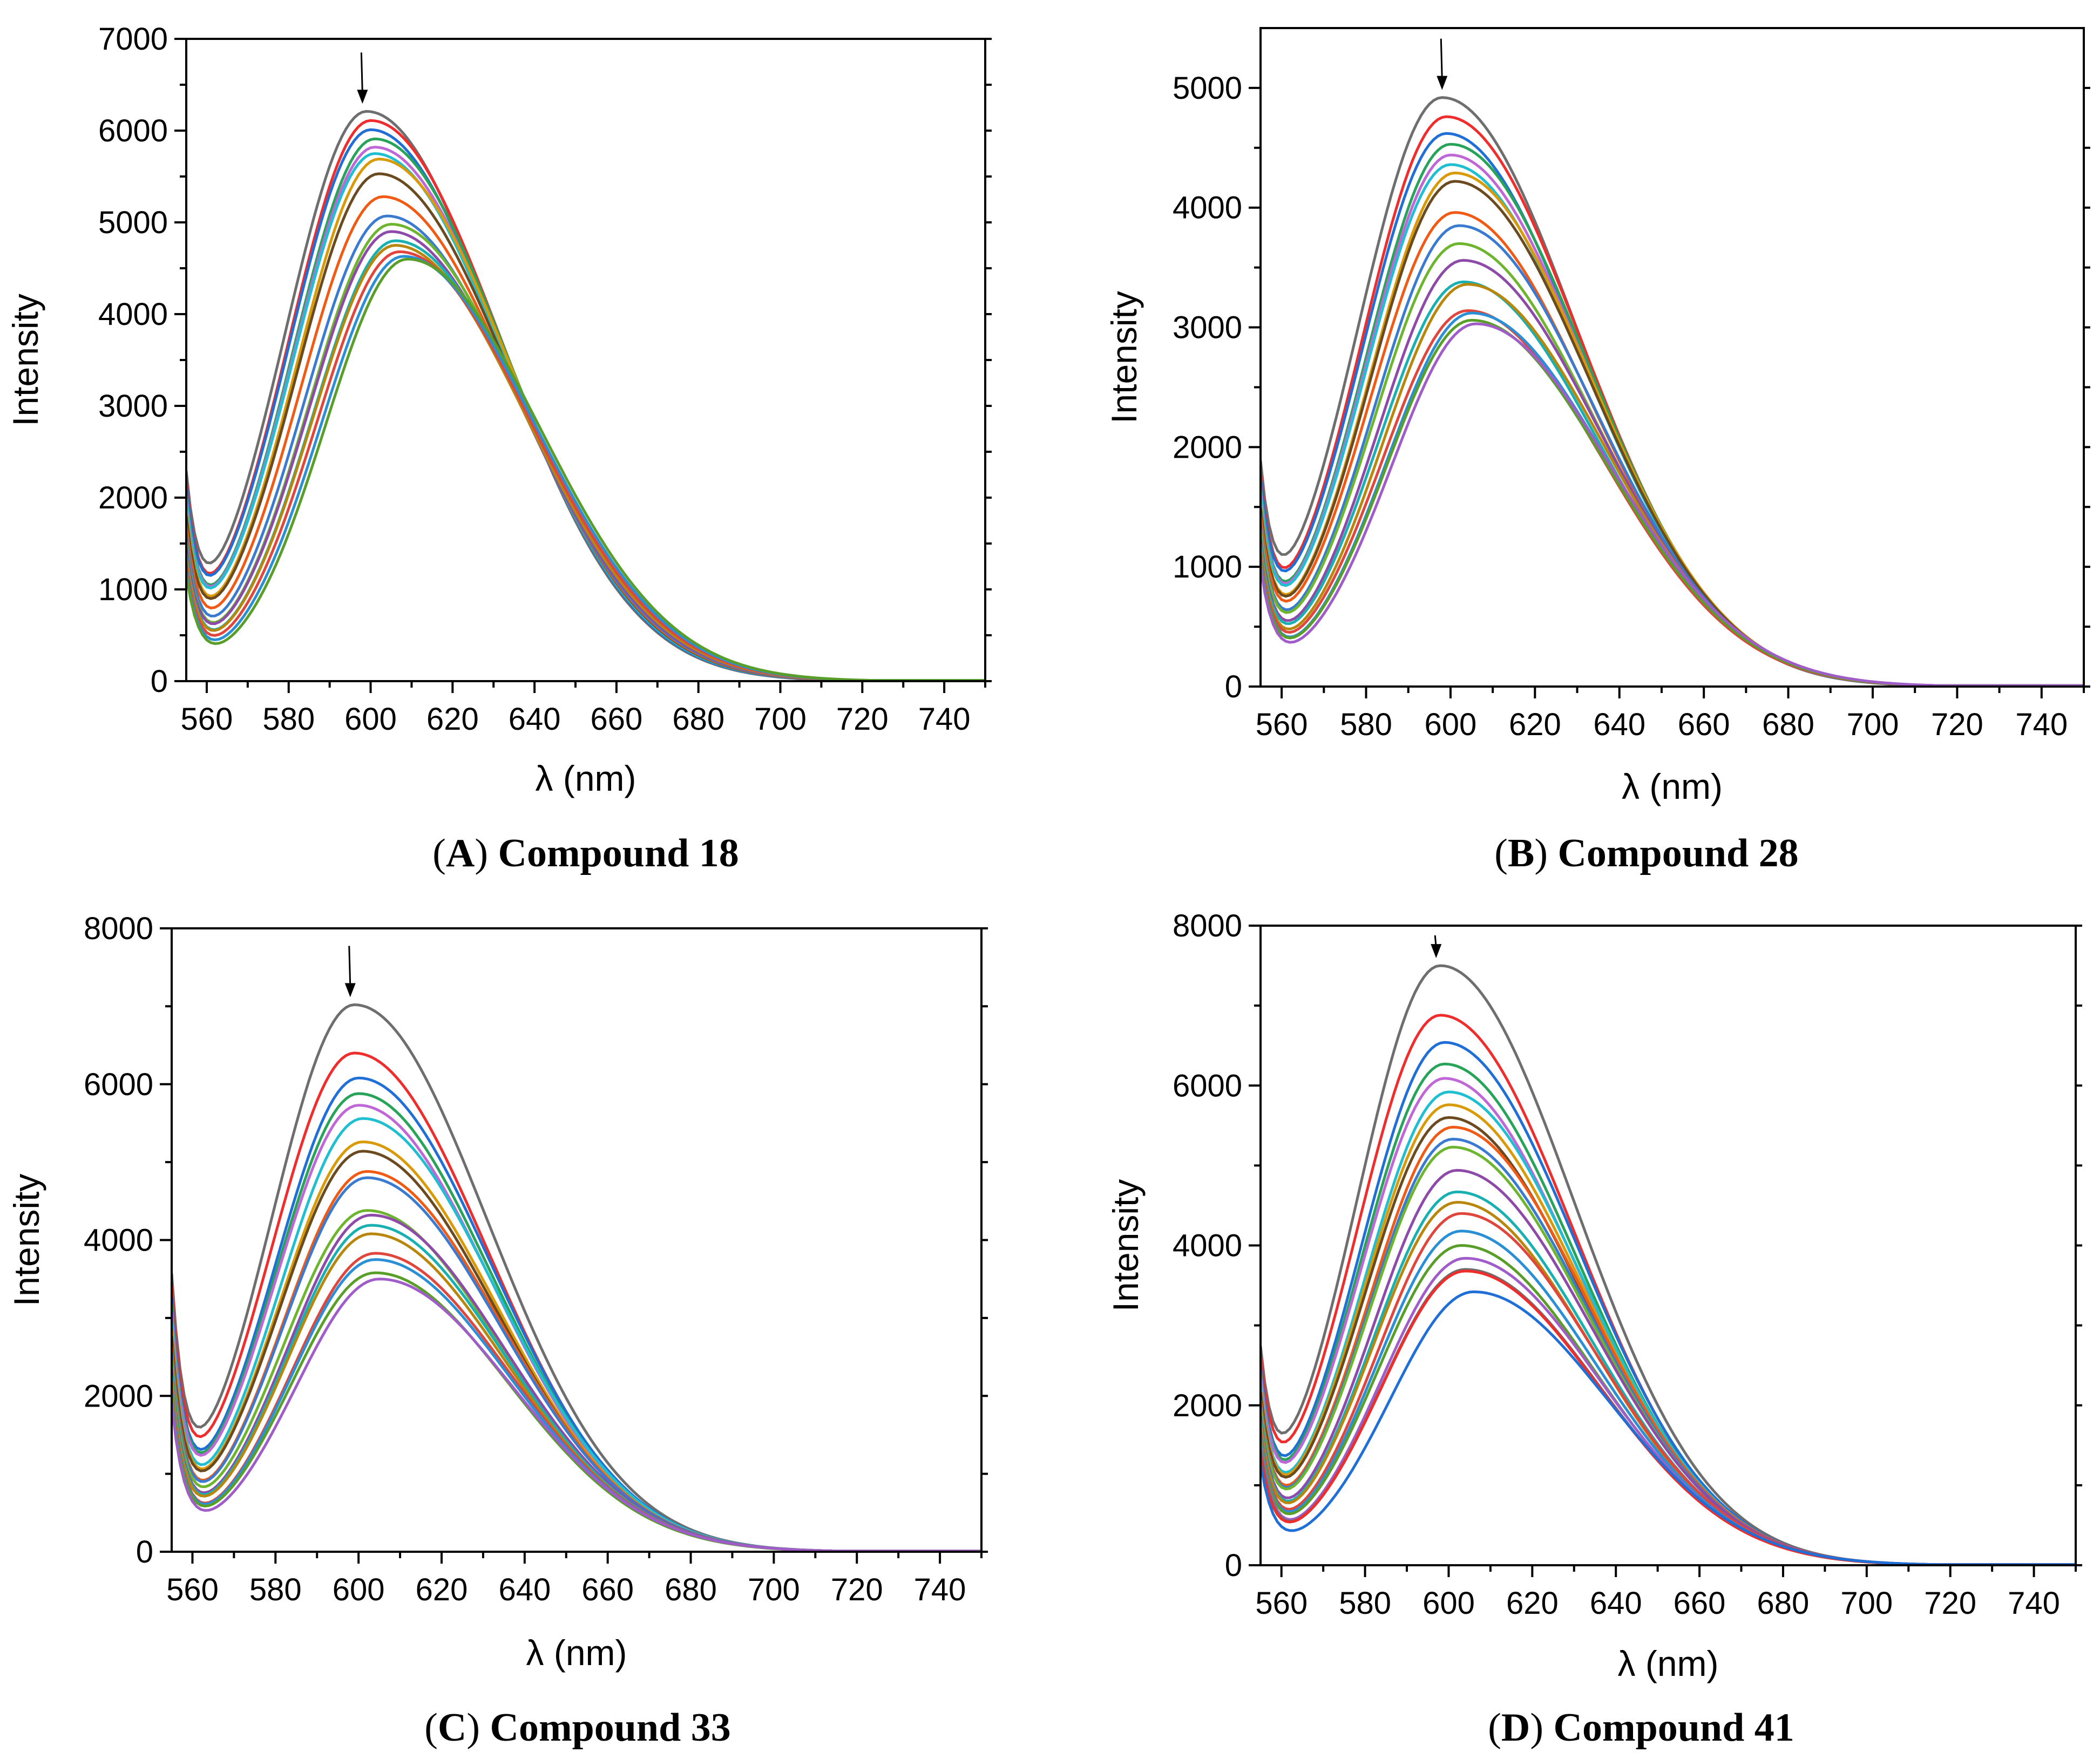 This screenshot has height=1759, width=2100. What do you see at coordinates (1515, 1728) in the screenshot?
I see `panel-d-caption-letter: D` at bounding box center [1515, 1728].